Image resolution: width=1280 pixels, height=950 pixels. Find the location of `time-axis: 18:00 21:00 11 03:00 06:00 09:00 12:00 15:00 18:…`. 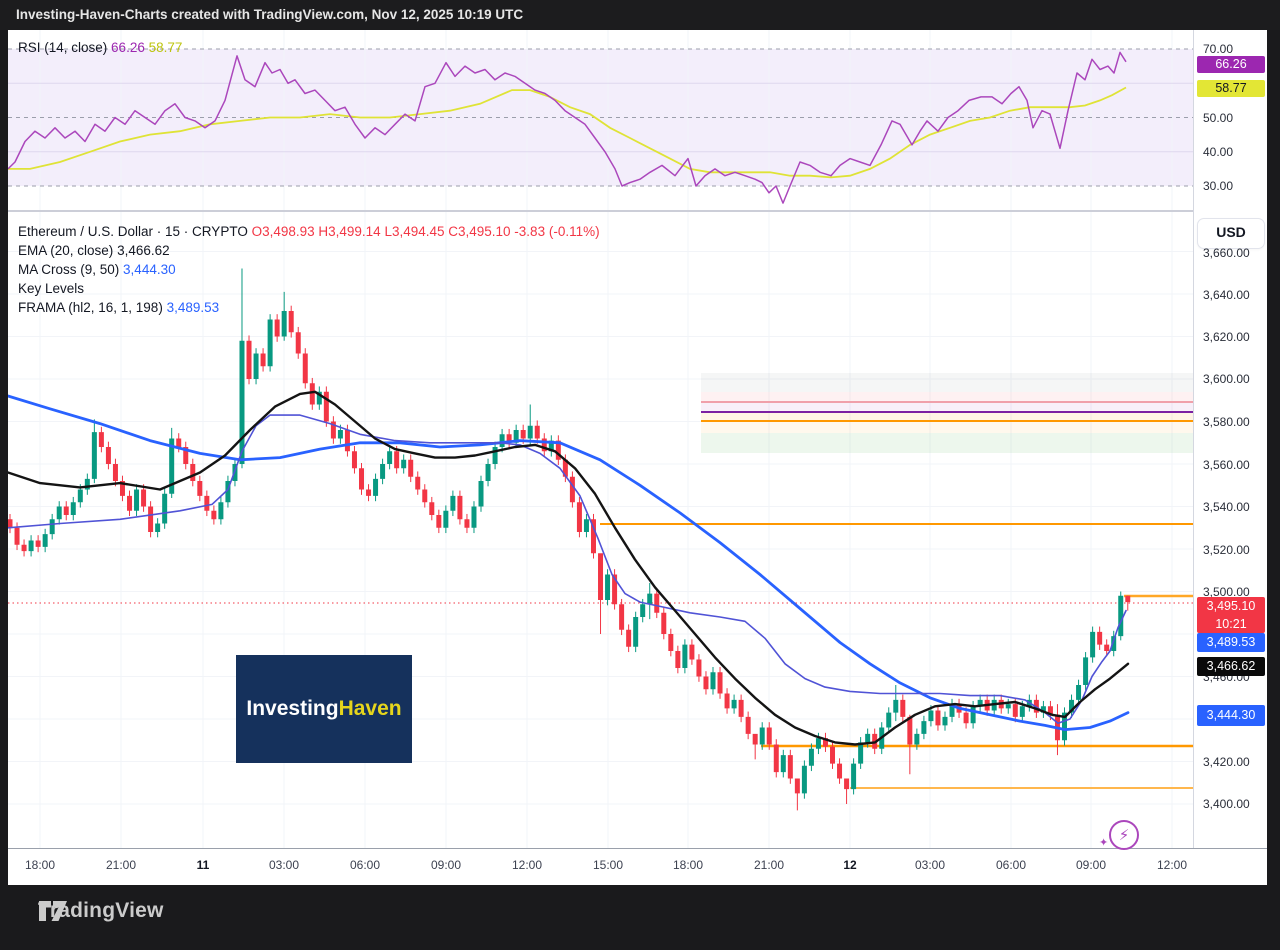

time-axis: 18:00 21:00 11 03:00 06:00 09:00 12:00 15:00 18:… is located at coordinates (637, 866).